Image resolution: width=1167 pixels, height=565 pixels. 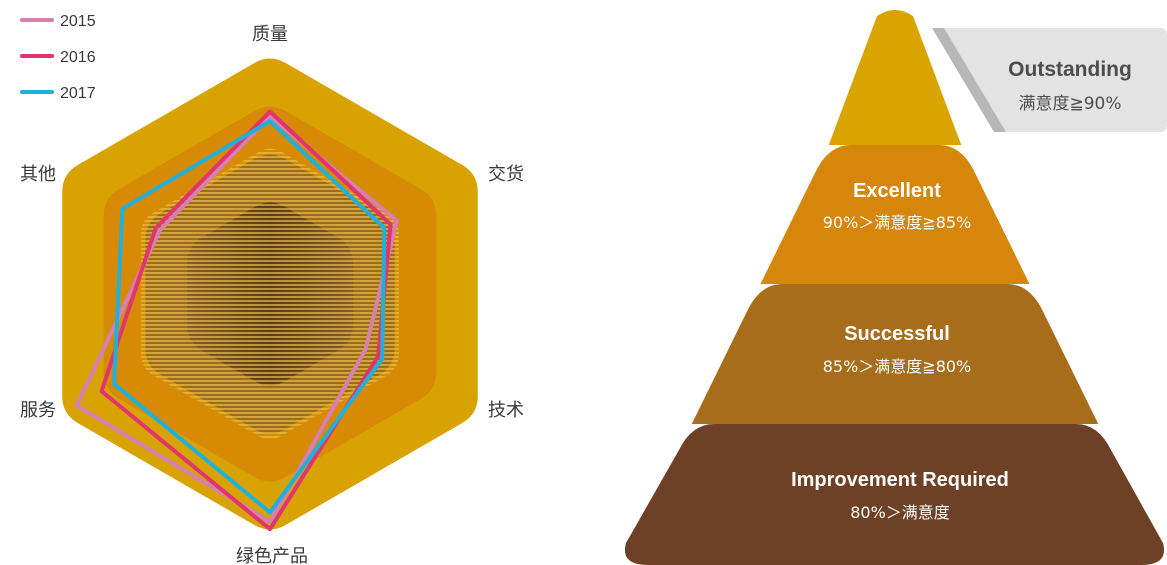 What do you see at coordinates (272, 555) in the screenshot?
I see `axis-label-3: 绿色产品` at bounding box center [272, 555].